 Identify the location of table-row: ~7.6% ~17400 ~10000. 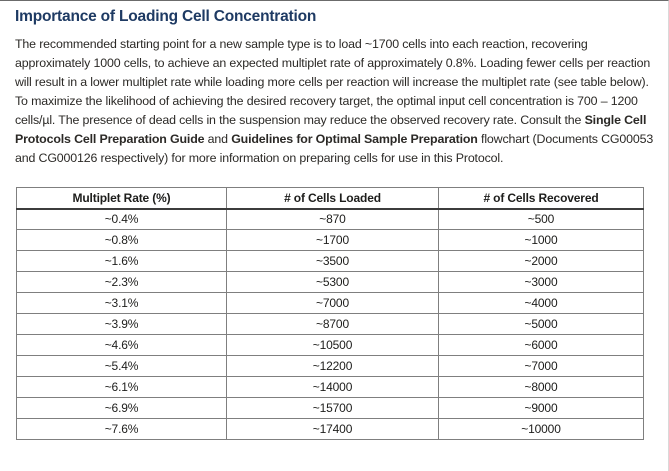
(330, 429).